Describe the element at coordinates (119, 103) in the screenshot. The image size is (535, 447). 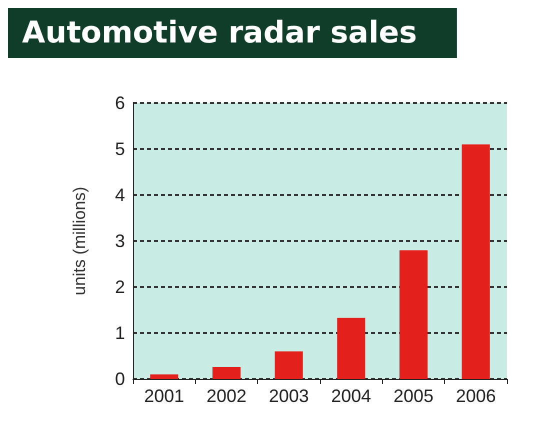
I see `y-tick-label: 6` at that location.